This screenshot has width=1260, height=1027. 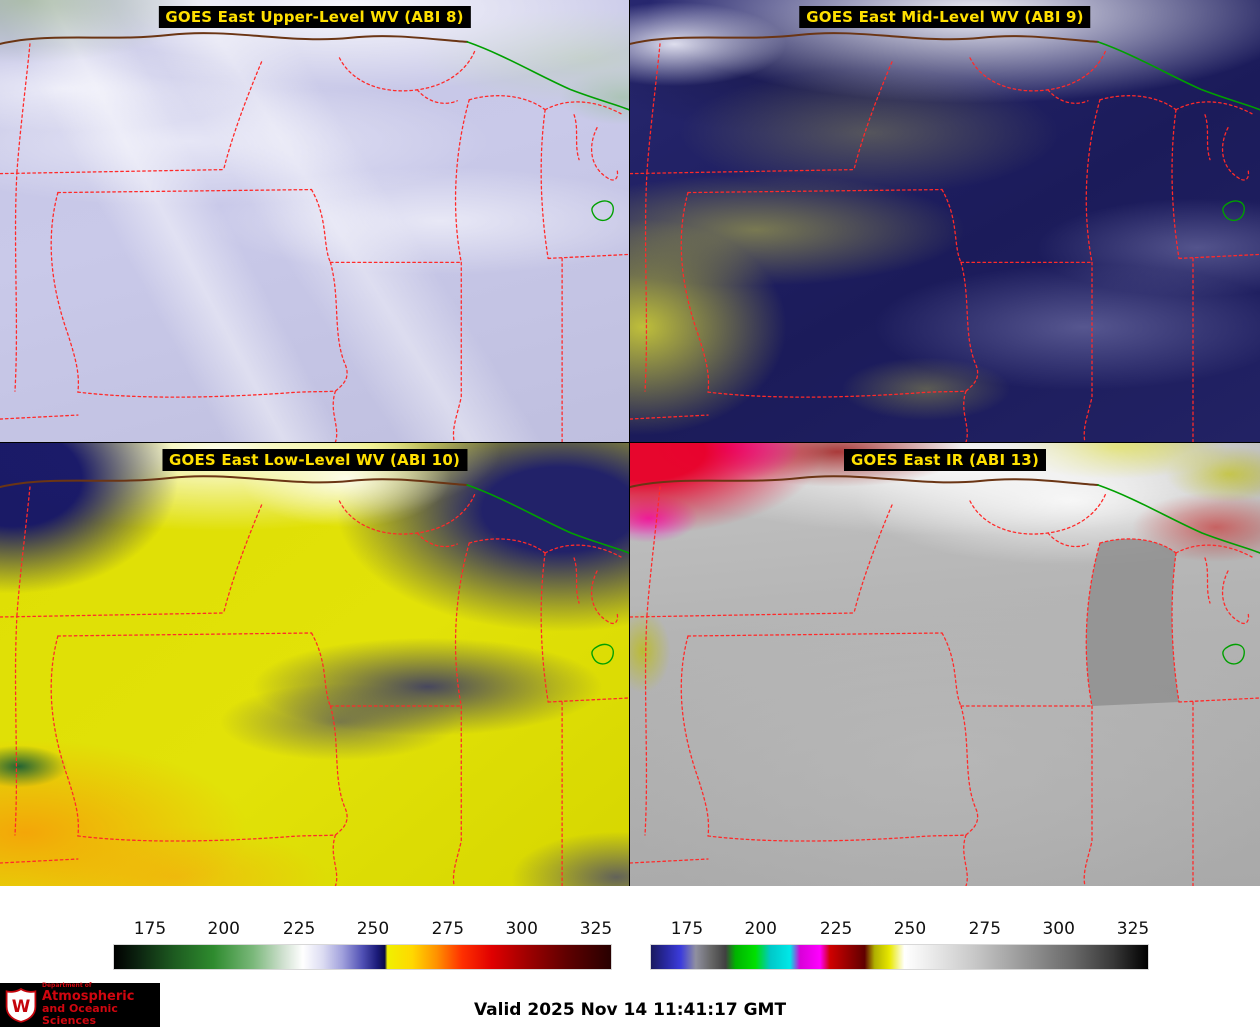 What do you see at coordinates (945, 460) in the screenshot?
I see `panel-title-abi13: GOES East IR (ABI 13)` at bounding box center [945, 460].